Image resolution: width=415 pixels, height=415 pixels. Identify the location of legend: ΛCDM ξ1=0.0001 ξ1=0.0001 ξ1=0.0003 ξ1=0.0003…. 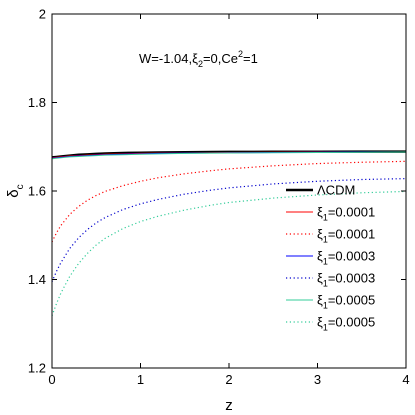
(330, 258).